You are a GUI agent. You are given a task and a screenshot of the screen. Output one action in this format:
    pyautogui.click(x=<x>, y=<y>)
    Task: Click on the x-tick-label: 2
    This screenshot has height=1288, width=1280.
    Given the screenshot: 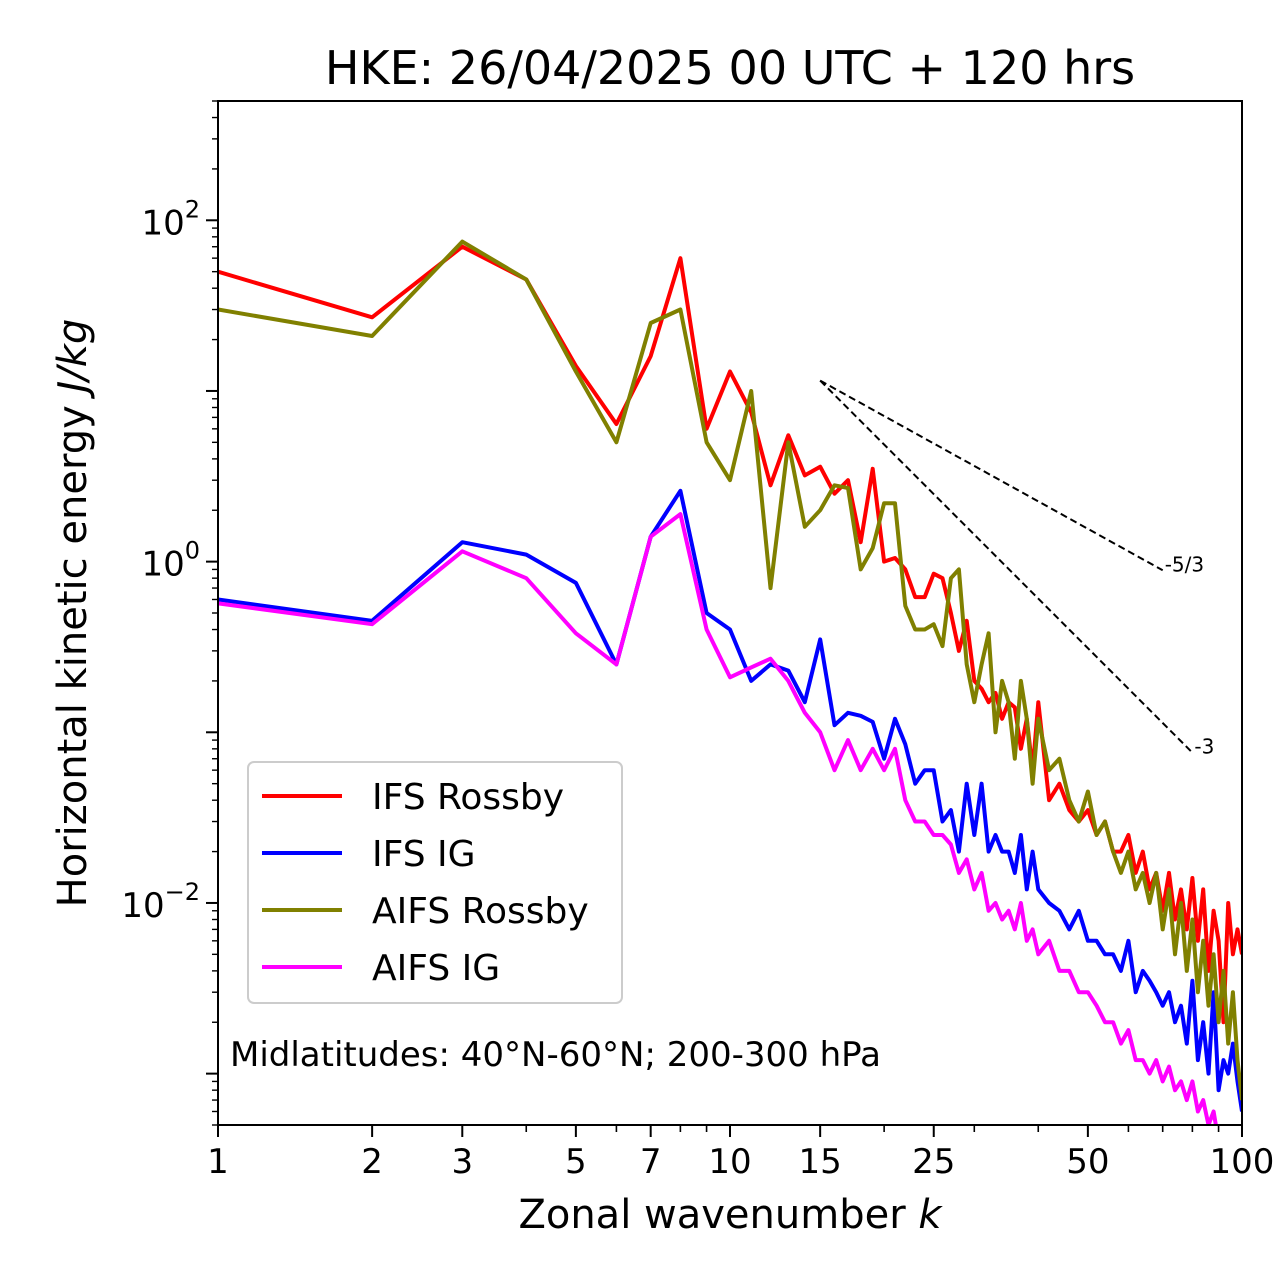 What is the action you would take?
    pyautogui.click(x=372, y=1162)
    